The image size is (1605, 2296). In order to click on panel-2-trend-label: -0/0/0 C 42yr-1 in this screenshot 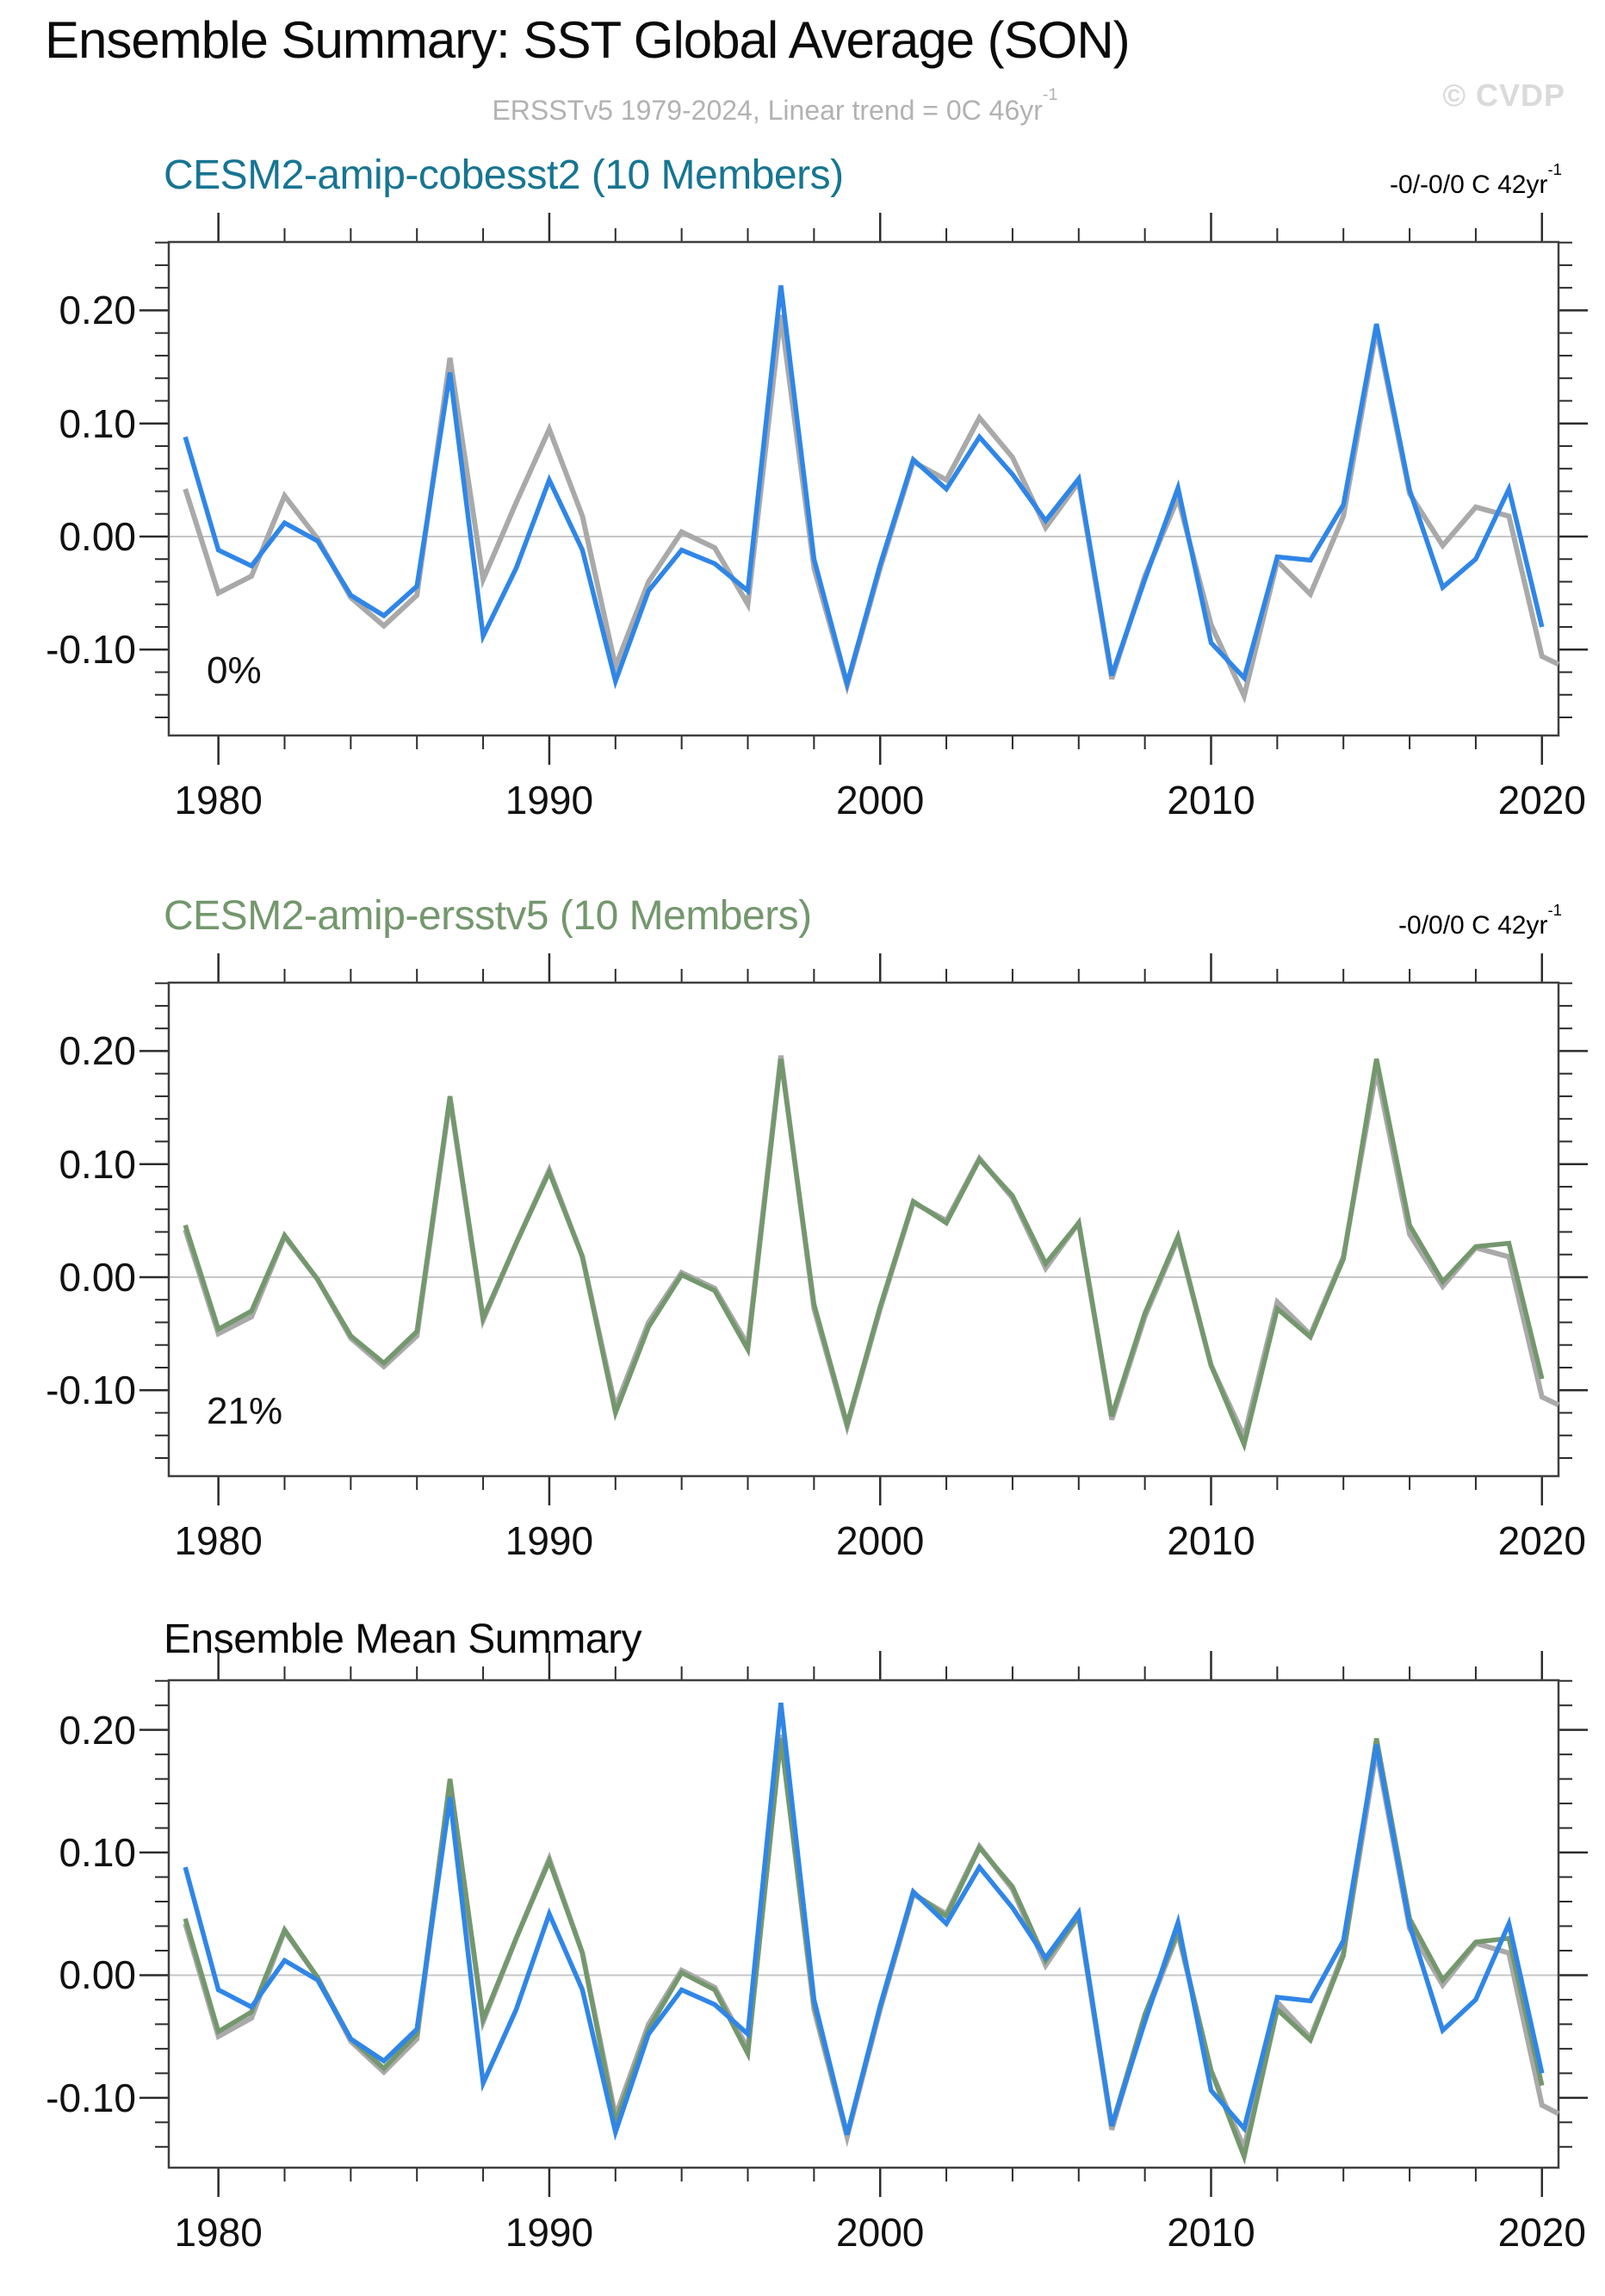, I will do `click(1480, 920)`.